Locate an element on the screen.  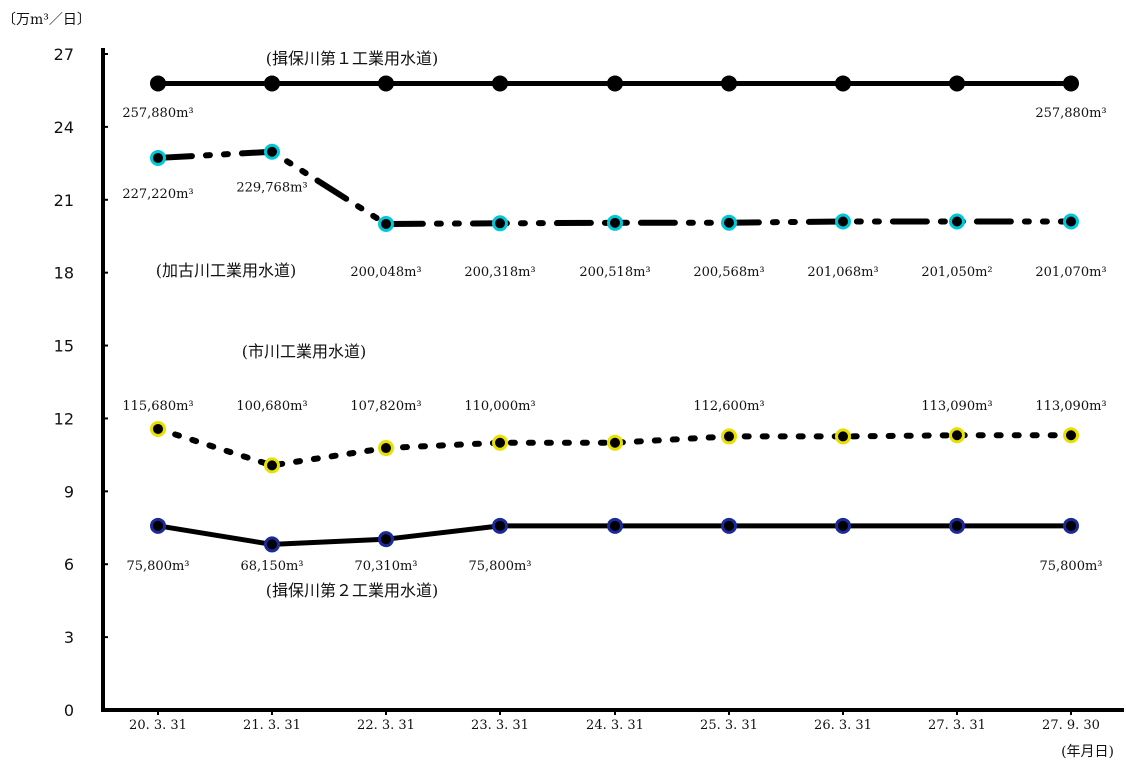
data-label: 100,680m³ is located at coordinates (271, 406).